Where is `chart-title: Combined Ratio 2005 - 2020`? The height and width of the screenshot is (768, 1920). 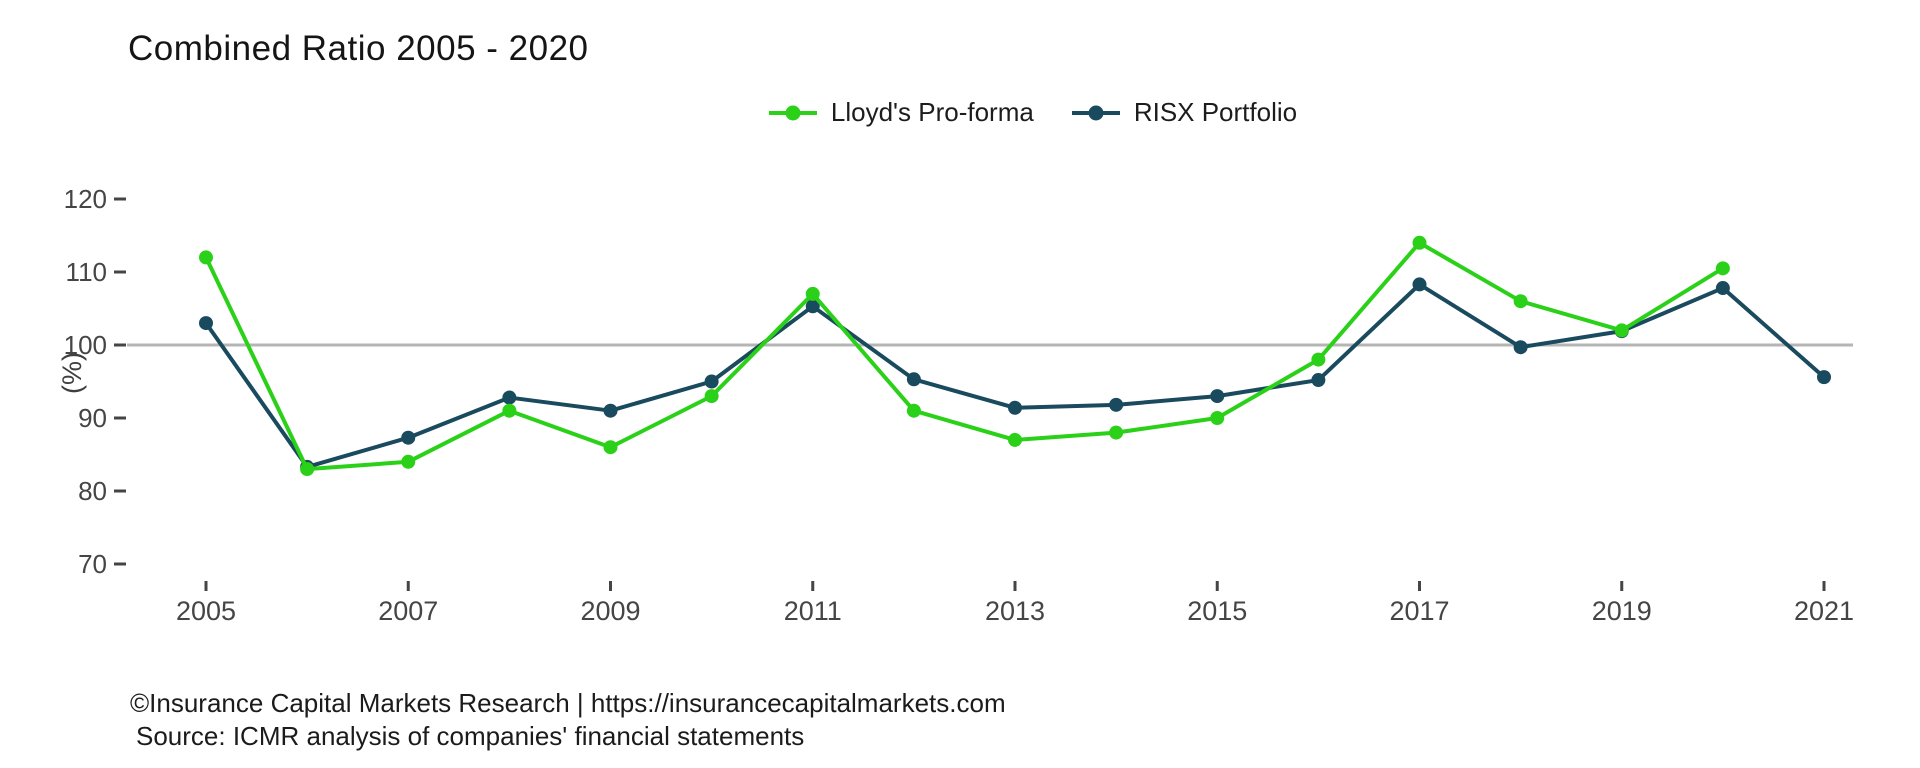
chart-title: Combined Ratio 2005 - 2020 is located at coordinates (358, 49).